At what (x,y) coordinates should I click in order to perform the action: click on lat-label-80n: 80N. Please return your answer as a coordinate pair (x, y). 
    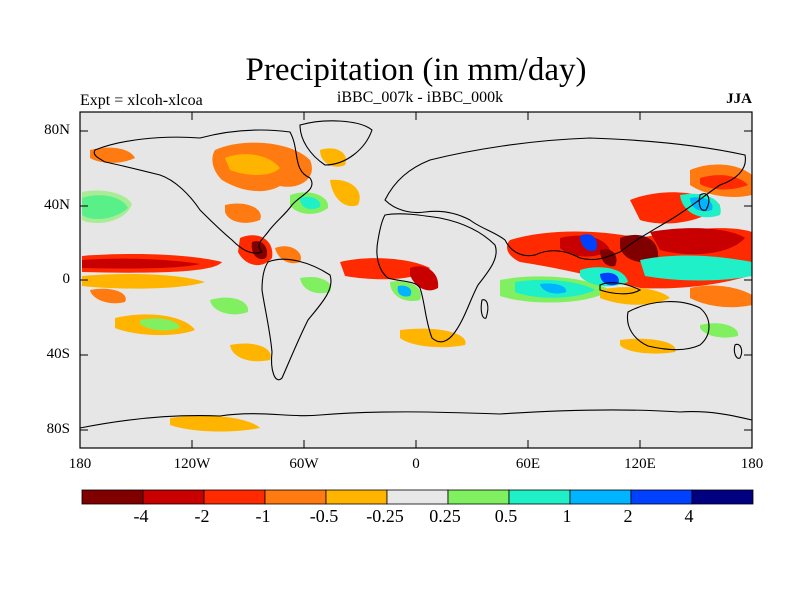
    Looking at the image, I should click on (57, 130).